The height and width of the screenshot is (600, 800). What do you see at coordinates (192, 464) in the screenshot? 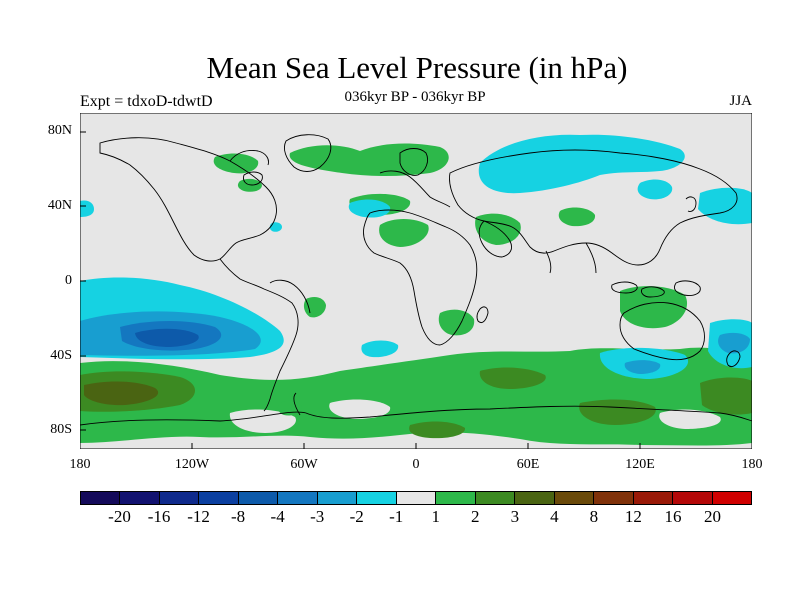
I see `x-tick-label: 120W` at bounding box center [192, 464].